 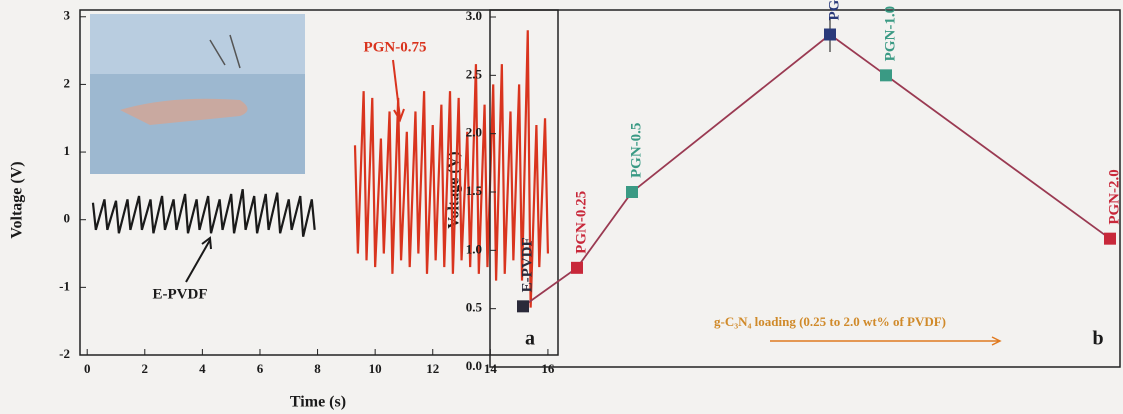 What do you see at coordinates (395, 47) in the screenshot?
I see `series-annotation: PGN-0.75` at bounding box center [395, 47].